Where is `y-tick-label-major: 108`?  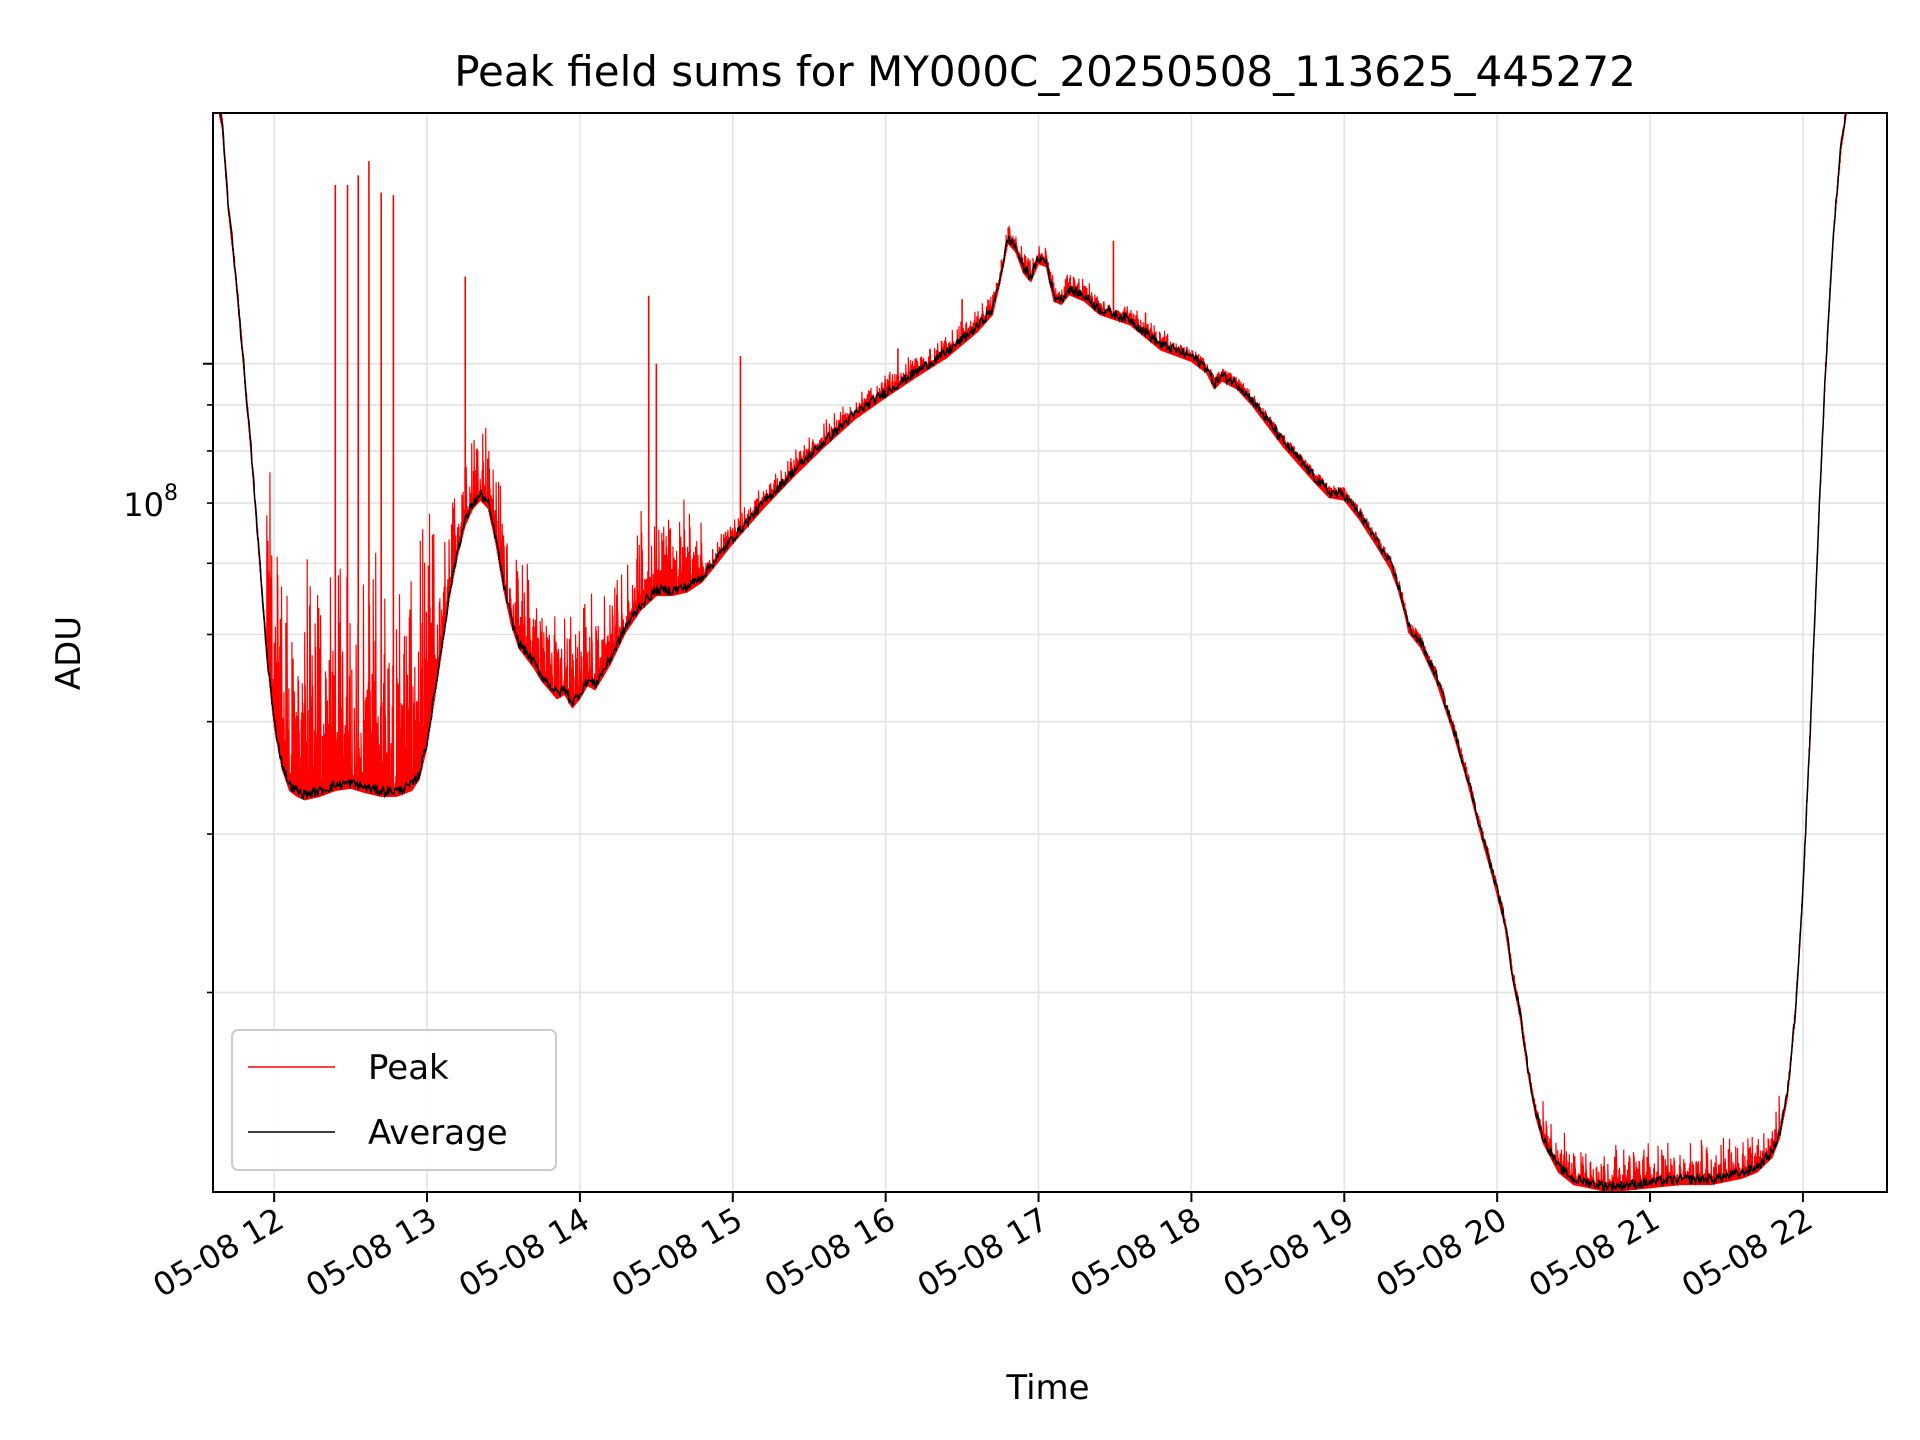
y-tick-label-major: 108 is located at coordinates (150, 502).